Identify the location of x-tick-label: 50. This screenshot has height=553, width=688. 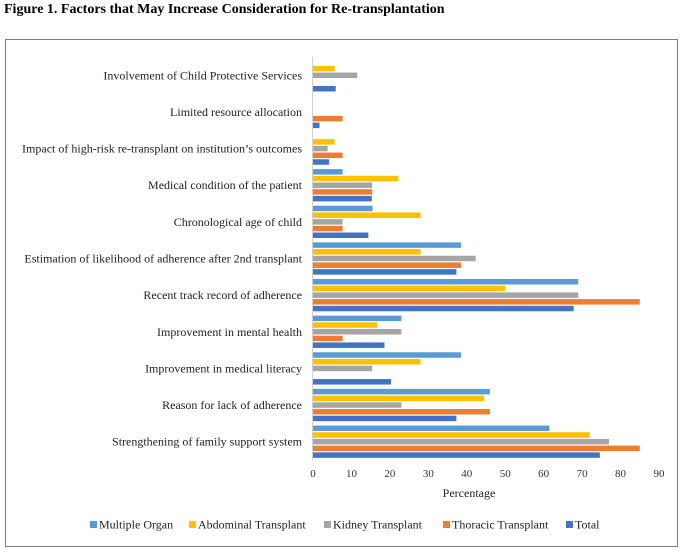
(506, 474).